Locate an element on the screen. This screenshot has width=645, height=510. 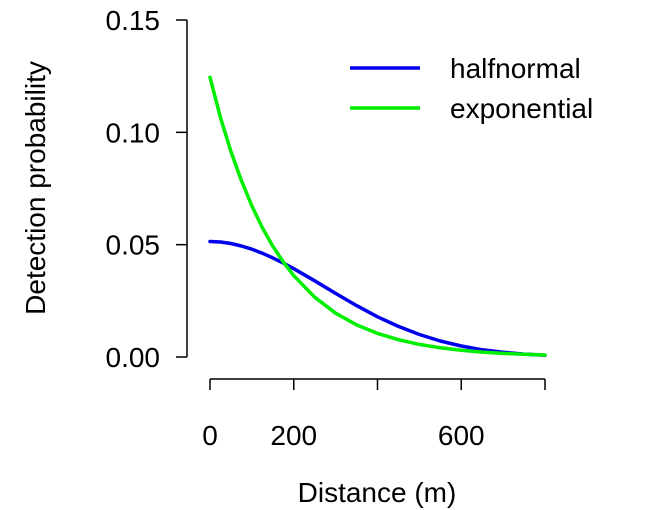
x-axis: 0 200 600 is located at coordinates (374, 414).